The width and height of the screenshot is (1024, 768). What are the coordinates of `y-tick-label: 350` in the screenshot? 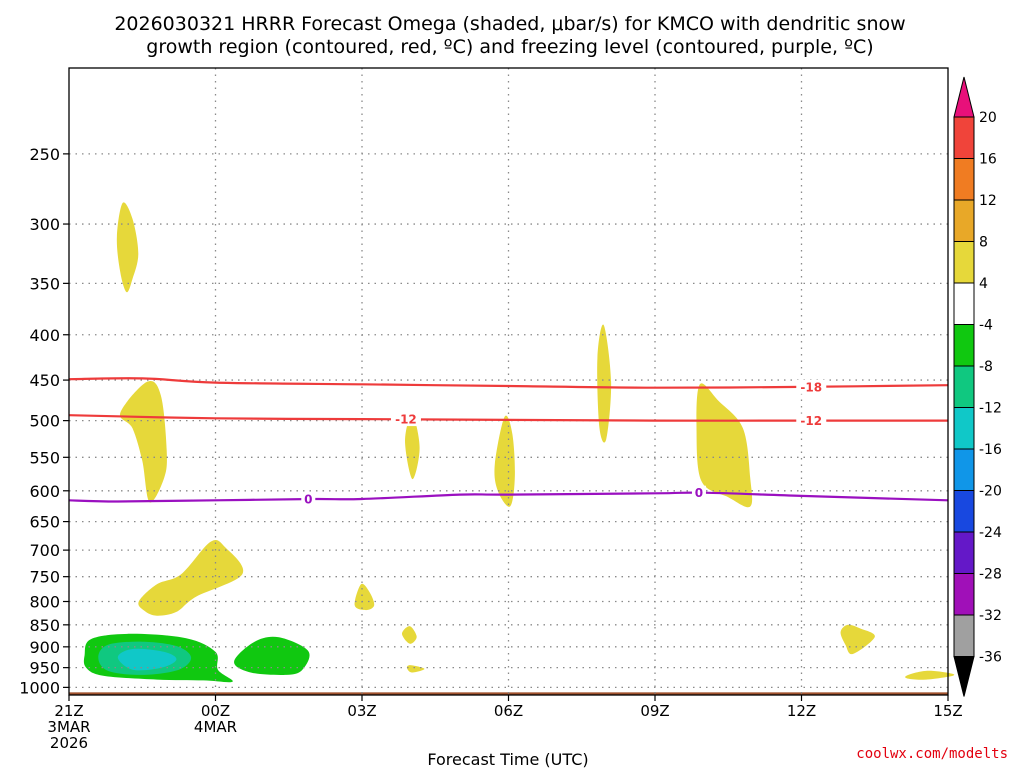 It's located at (44, 283).